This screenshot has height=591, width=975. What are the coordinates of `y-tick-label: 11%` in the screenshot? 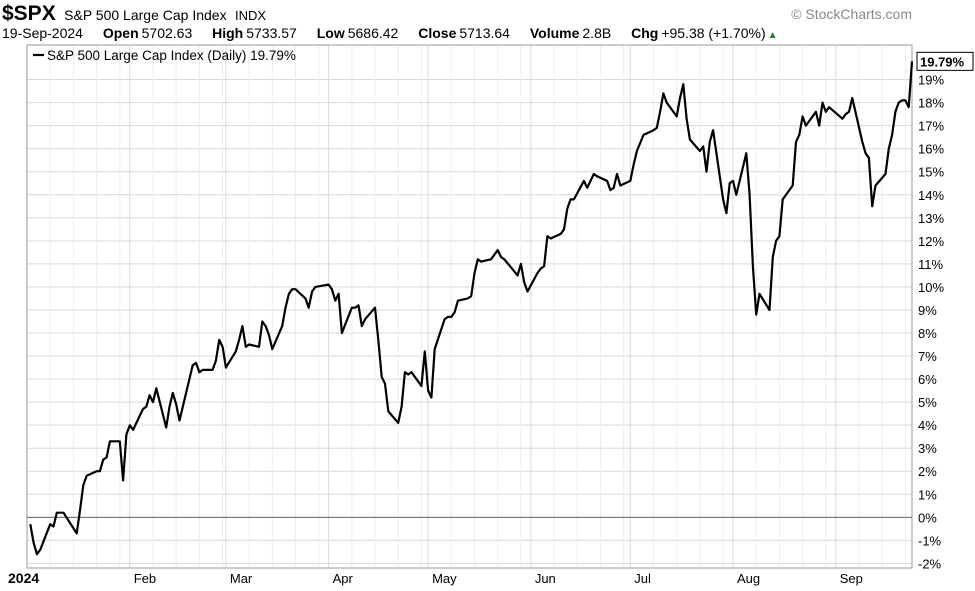 It's located at (930, 264).